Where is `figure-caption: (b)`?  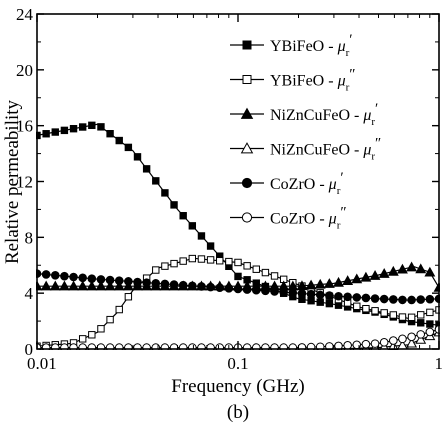
figure-caption: (b) is located at coordinates (238, 412).